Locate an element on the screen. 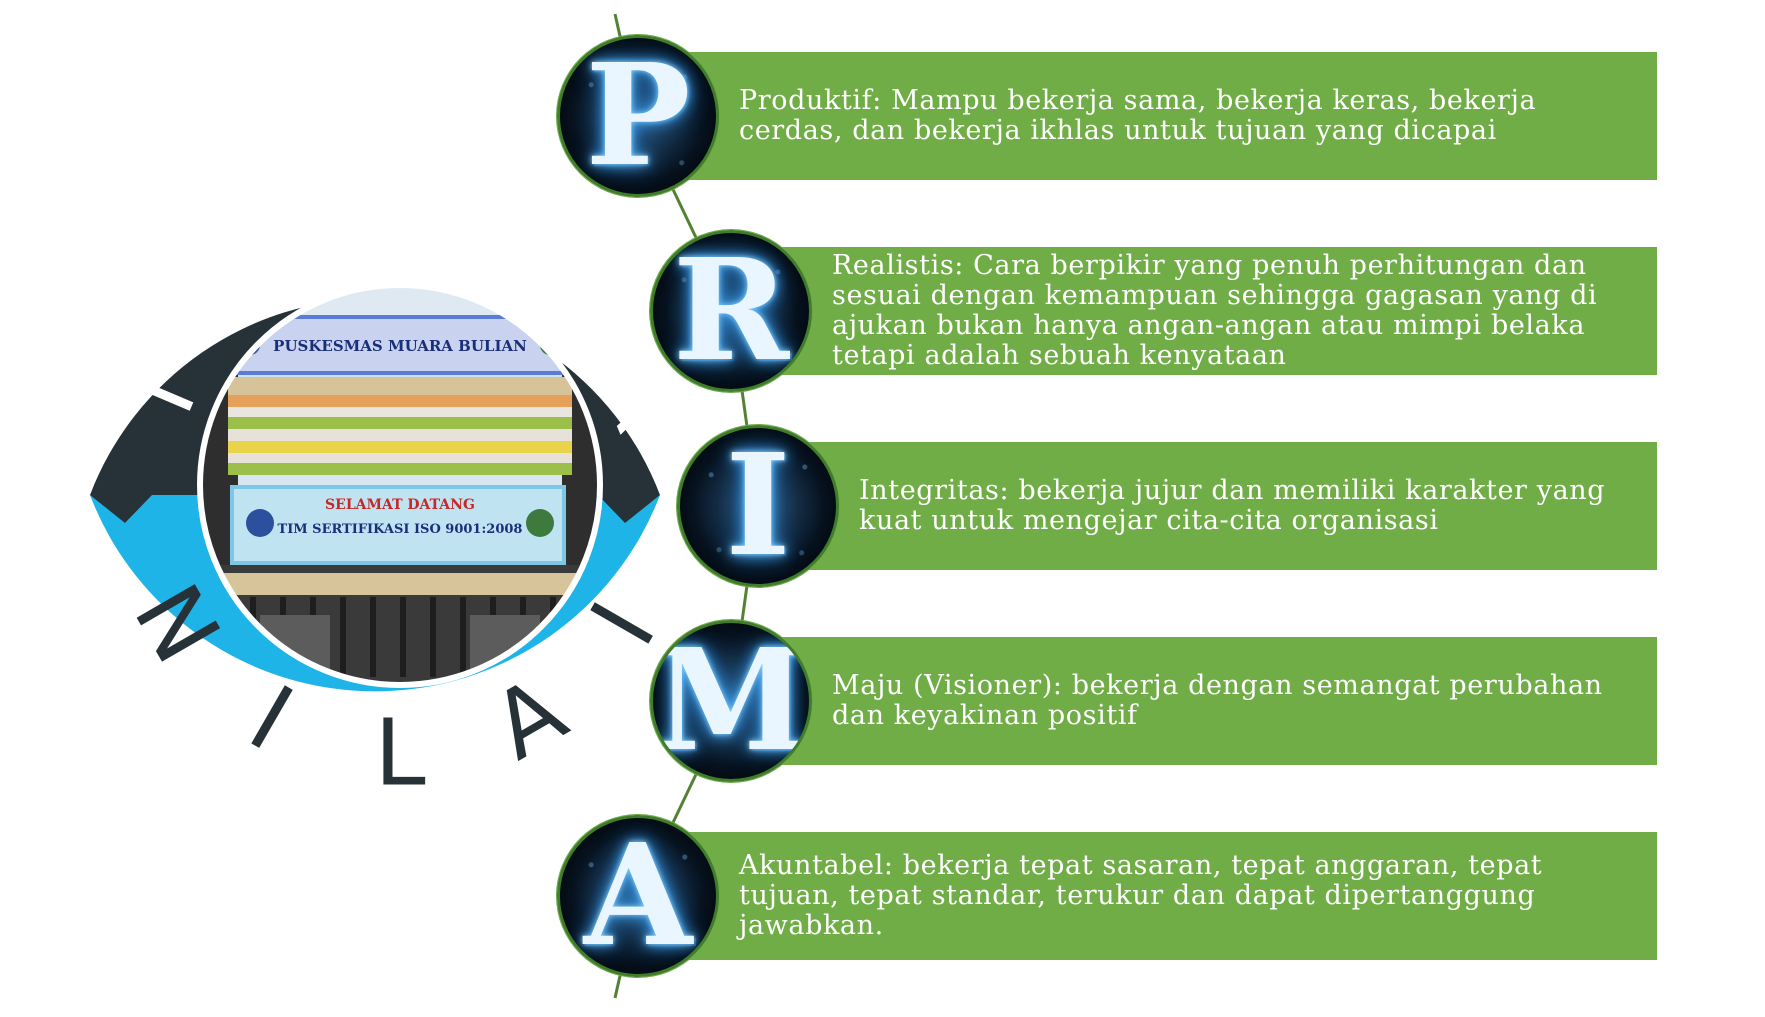 This screenshot has height=1017, width=1765. letter-medallion-i: I is located at coordinates (758, 506).